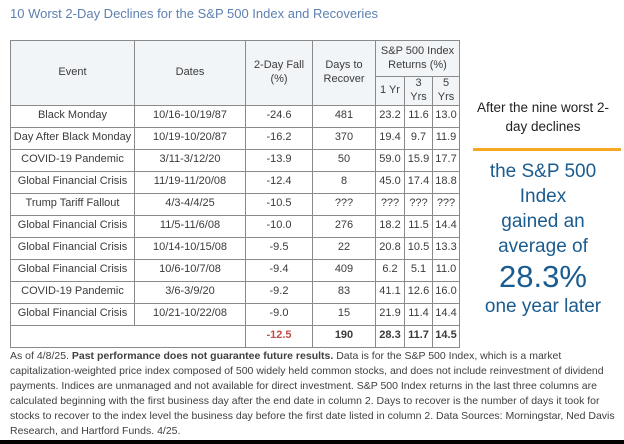 Image resolution: width=624 pixels, height=444 pixels. I want to click on dates-cell: 10/19-10/20/87, so click(190, 138).